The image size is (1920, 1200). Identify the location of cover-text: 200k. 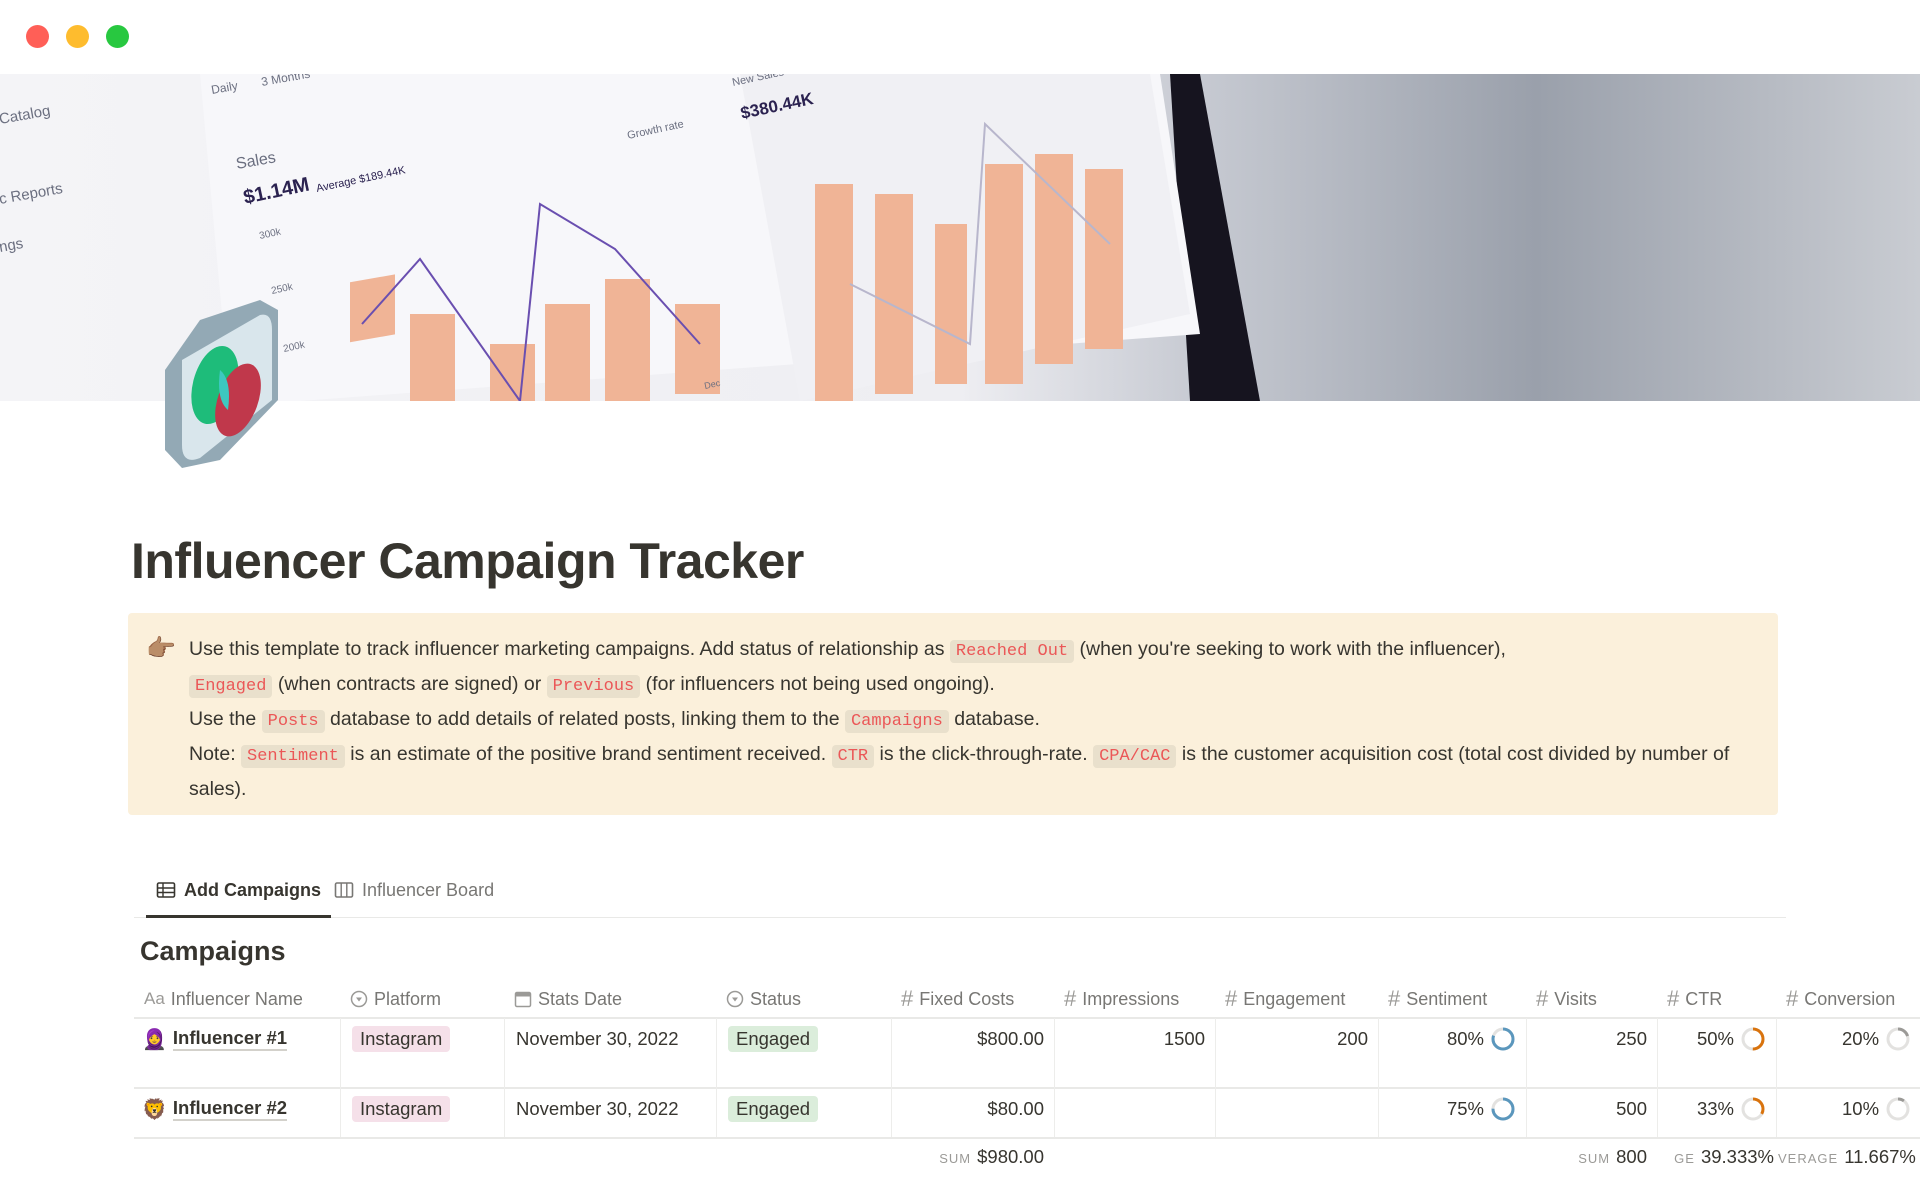
(294, 346).